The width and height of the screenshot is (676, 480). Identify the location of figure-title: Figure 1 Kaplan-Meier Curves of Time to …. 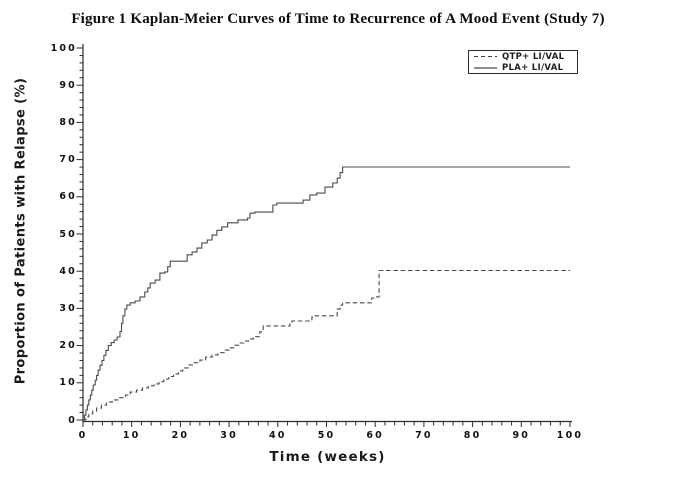
(338, 19).